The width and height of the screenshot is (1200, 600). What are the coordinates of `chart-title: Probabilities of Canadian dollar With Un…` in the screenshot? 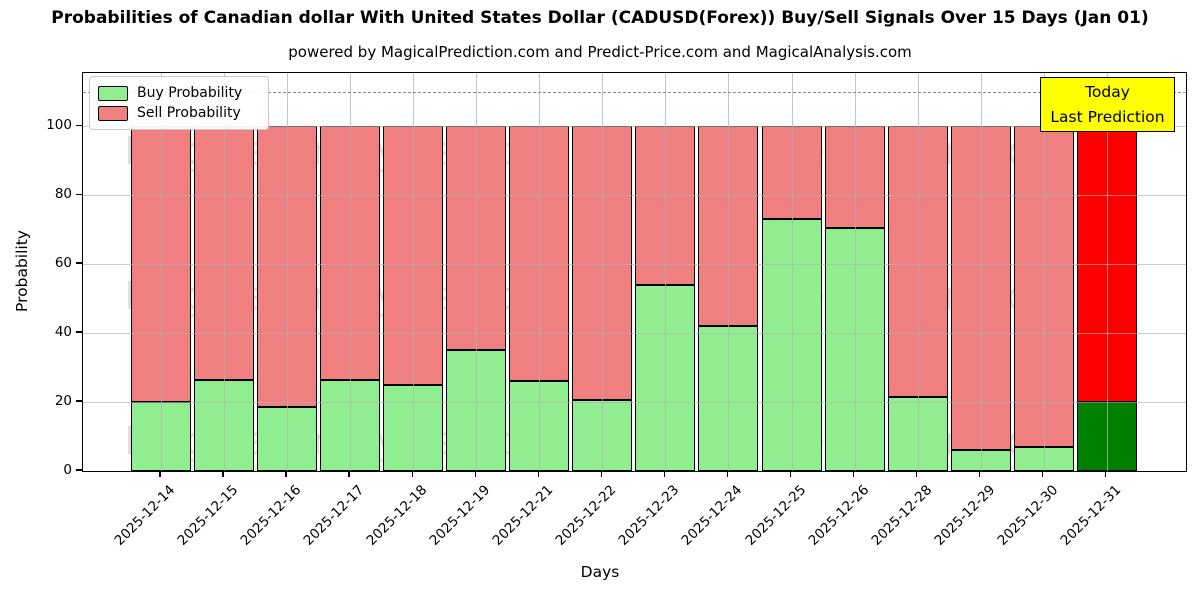 It's located at (600, 18).